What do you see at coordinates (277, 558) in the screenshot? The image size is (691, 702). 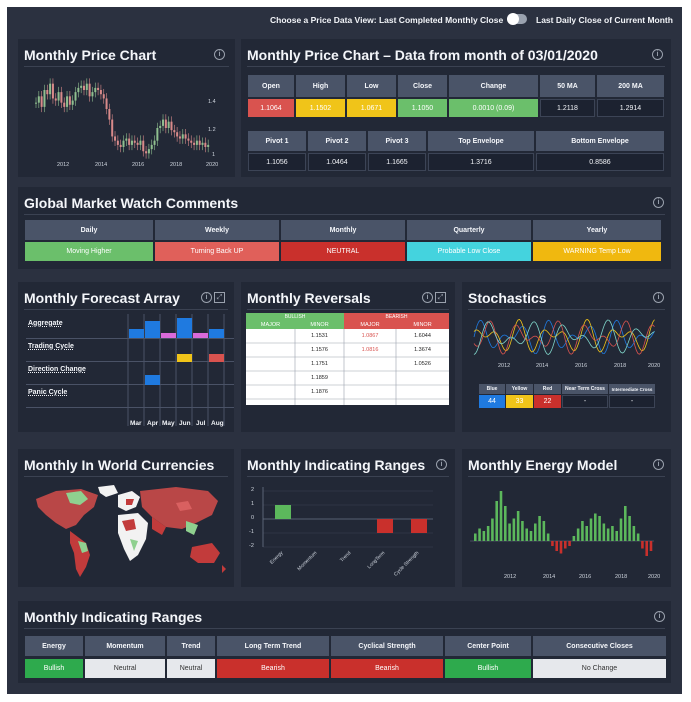 I see `category-label: Energy` at bounding box center [277, 558].